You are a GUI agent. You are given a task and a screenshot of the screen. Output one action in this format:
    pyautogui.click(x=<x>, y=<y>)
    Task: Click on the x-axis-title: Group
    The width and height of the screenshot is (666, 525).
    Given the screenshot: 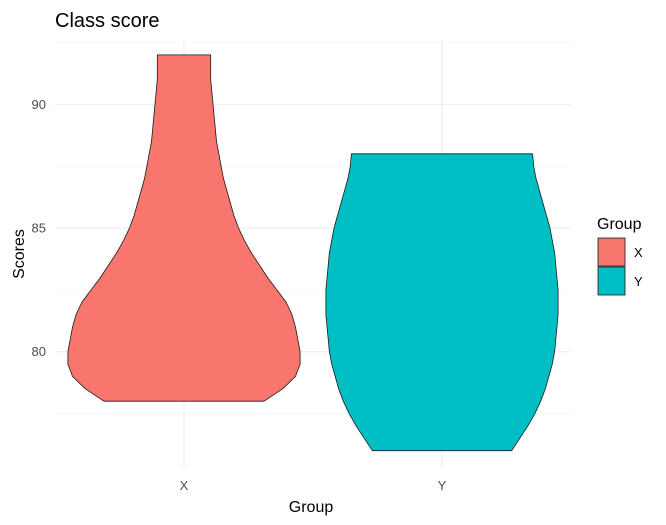 What is the action you would take?
    pyautogui.click(x=311, y=507)
    